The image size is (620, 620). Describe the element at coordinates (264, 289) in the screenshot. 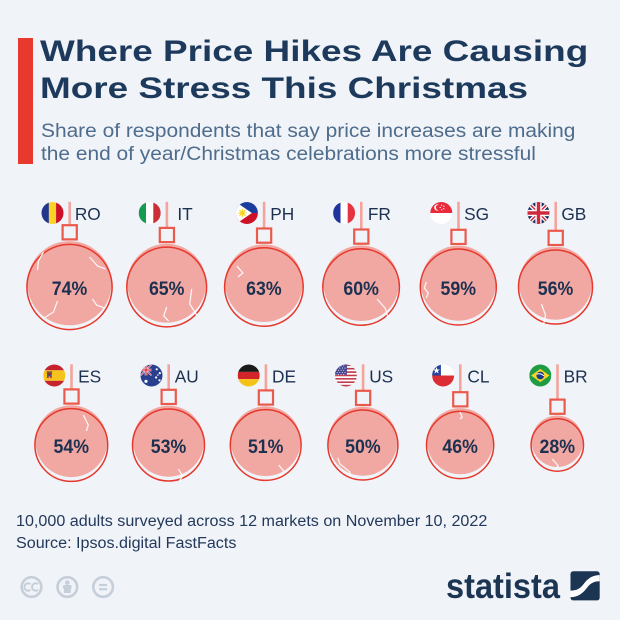

I see `svg-text: 63%` at that location.